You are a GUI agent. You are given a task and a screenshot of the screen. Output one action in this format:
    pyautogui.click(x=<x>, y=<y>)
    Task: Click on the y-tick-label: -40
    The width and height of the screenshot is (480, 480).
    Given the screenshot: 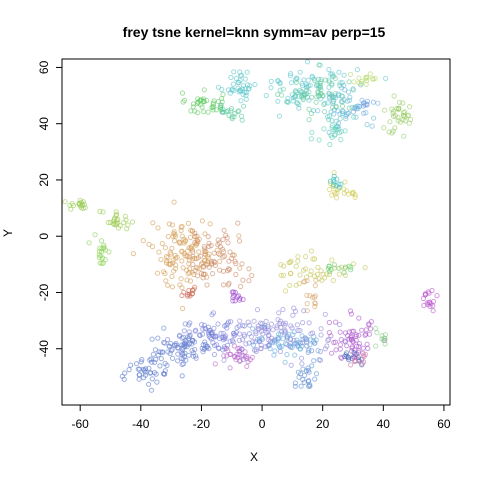 What is the action you would take?
    pyautogui.click(x=44, y=349)
    